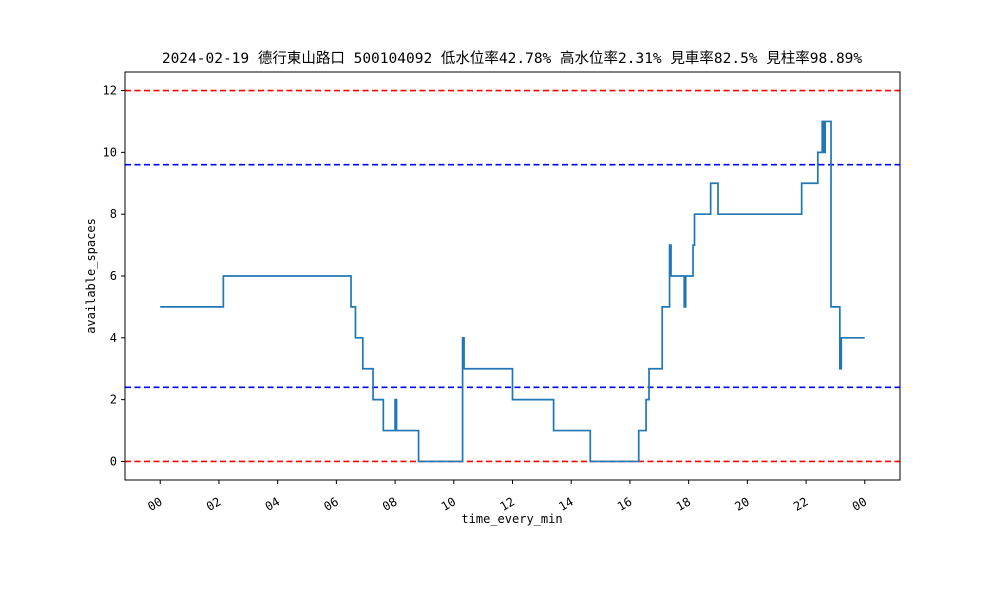  I want to click on x-tick-label: 08, so click(390, 503).